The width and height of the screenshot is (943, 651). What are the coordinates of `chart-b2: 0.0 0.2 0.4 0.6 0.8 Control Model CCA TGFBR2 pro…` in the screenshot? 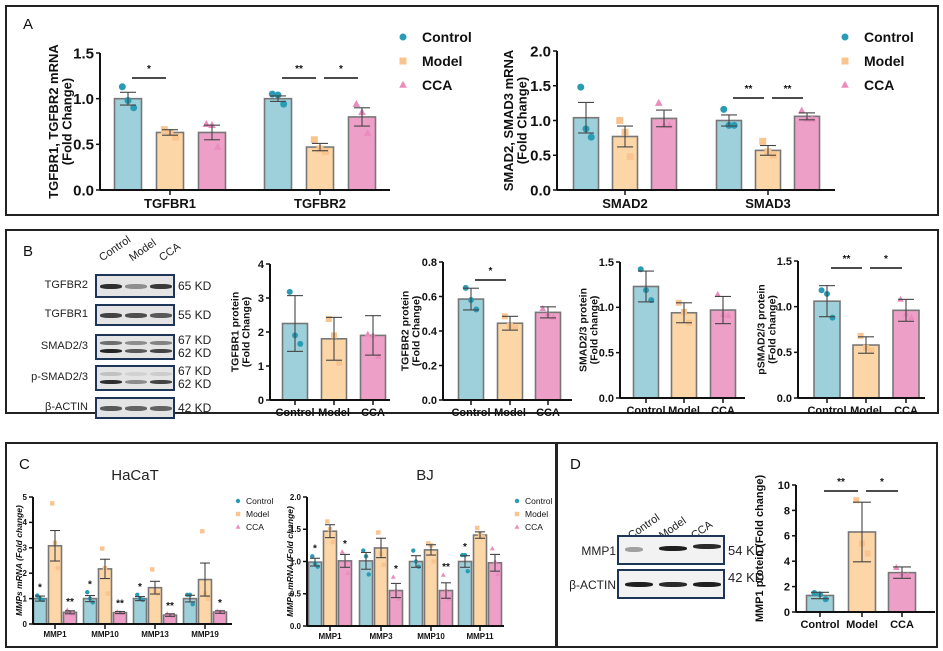 It's located at (485, 338).